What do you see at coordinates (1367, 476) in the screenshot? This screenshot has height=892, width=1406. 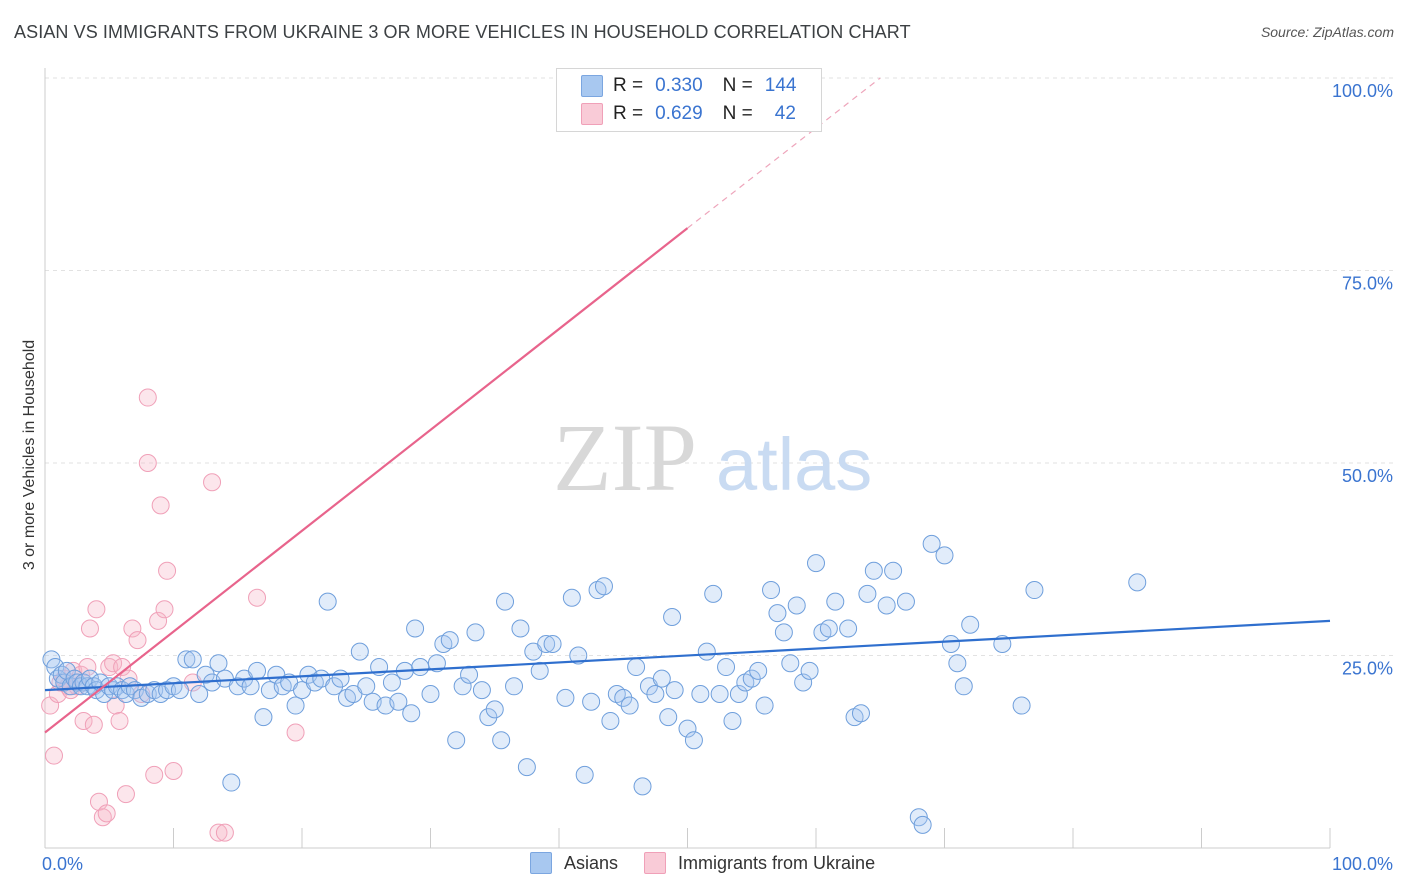 I see `y-tick-label: 50.0%` at bounding box center [1367, 476].